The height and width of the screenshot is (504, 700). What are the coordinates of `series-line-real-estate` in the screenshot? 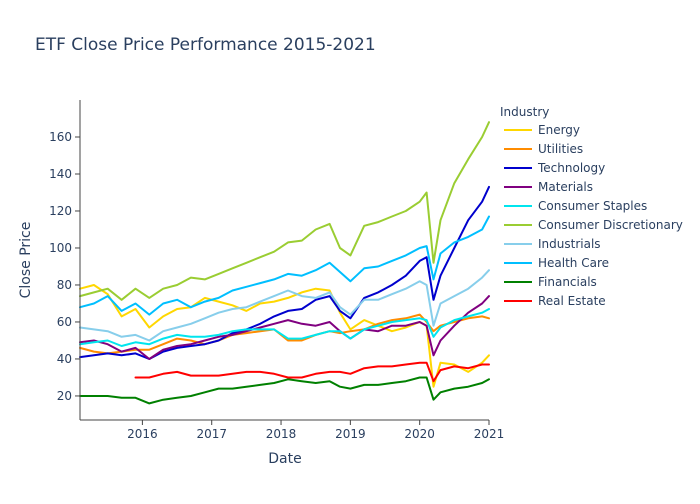 It's located at (312, 372).